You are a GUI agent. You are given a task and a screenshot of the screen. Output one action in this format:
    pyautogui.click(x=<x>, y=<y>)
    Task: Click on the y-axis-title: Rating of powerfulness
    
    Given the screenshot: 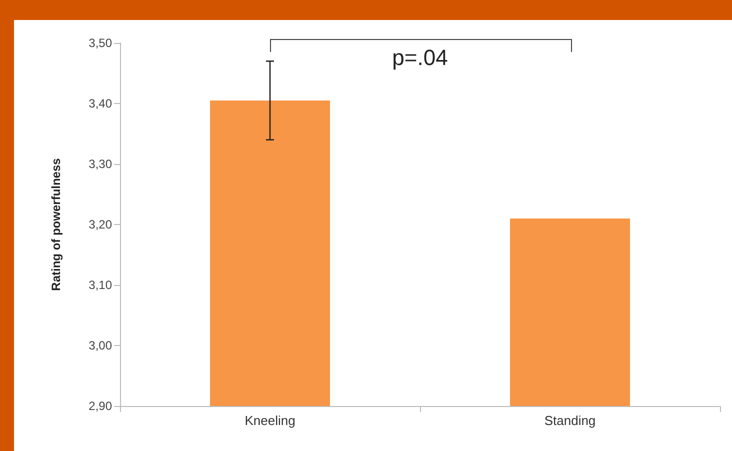 What is the action you would take?
    pyautogui.click(x=56, y=224)
    